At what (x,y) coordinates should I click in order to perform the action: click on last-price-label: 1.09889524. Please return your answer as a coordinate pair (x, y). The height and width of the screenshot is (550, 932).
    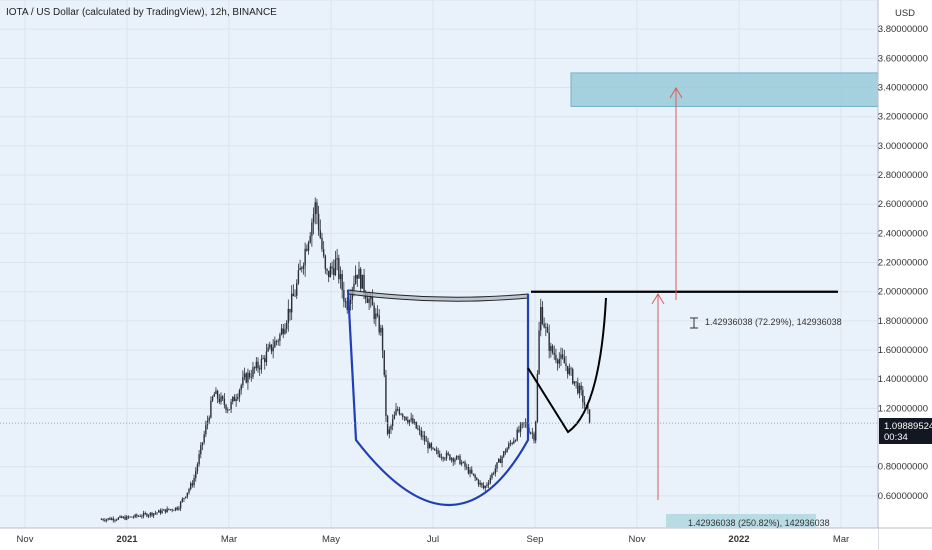
    Looking at the image, I should click on (908, 426).